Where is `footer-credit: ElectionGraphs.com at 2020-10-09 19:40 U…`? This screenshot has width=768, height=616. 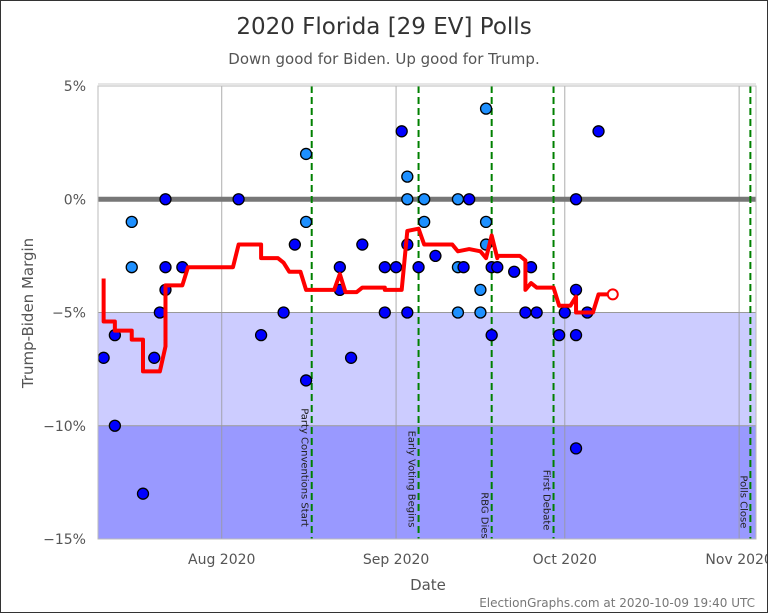
footer-credit: ElectionGraphs.com at 2020-10-09 19:40 U… is located at coordinates (617, 603).